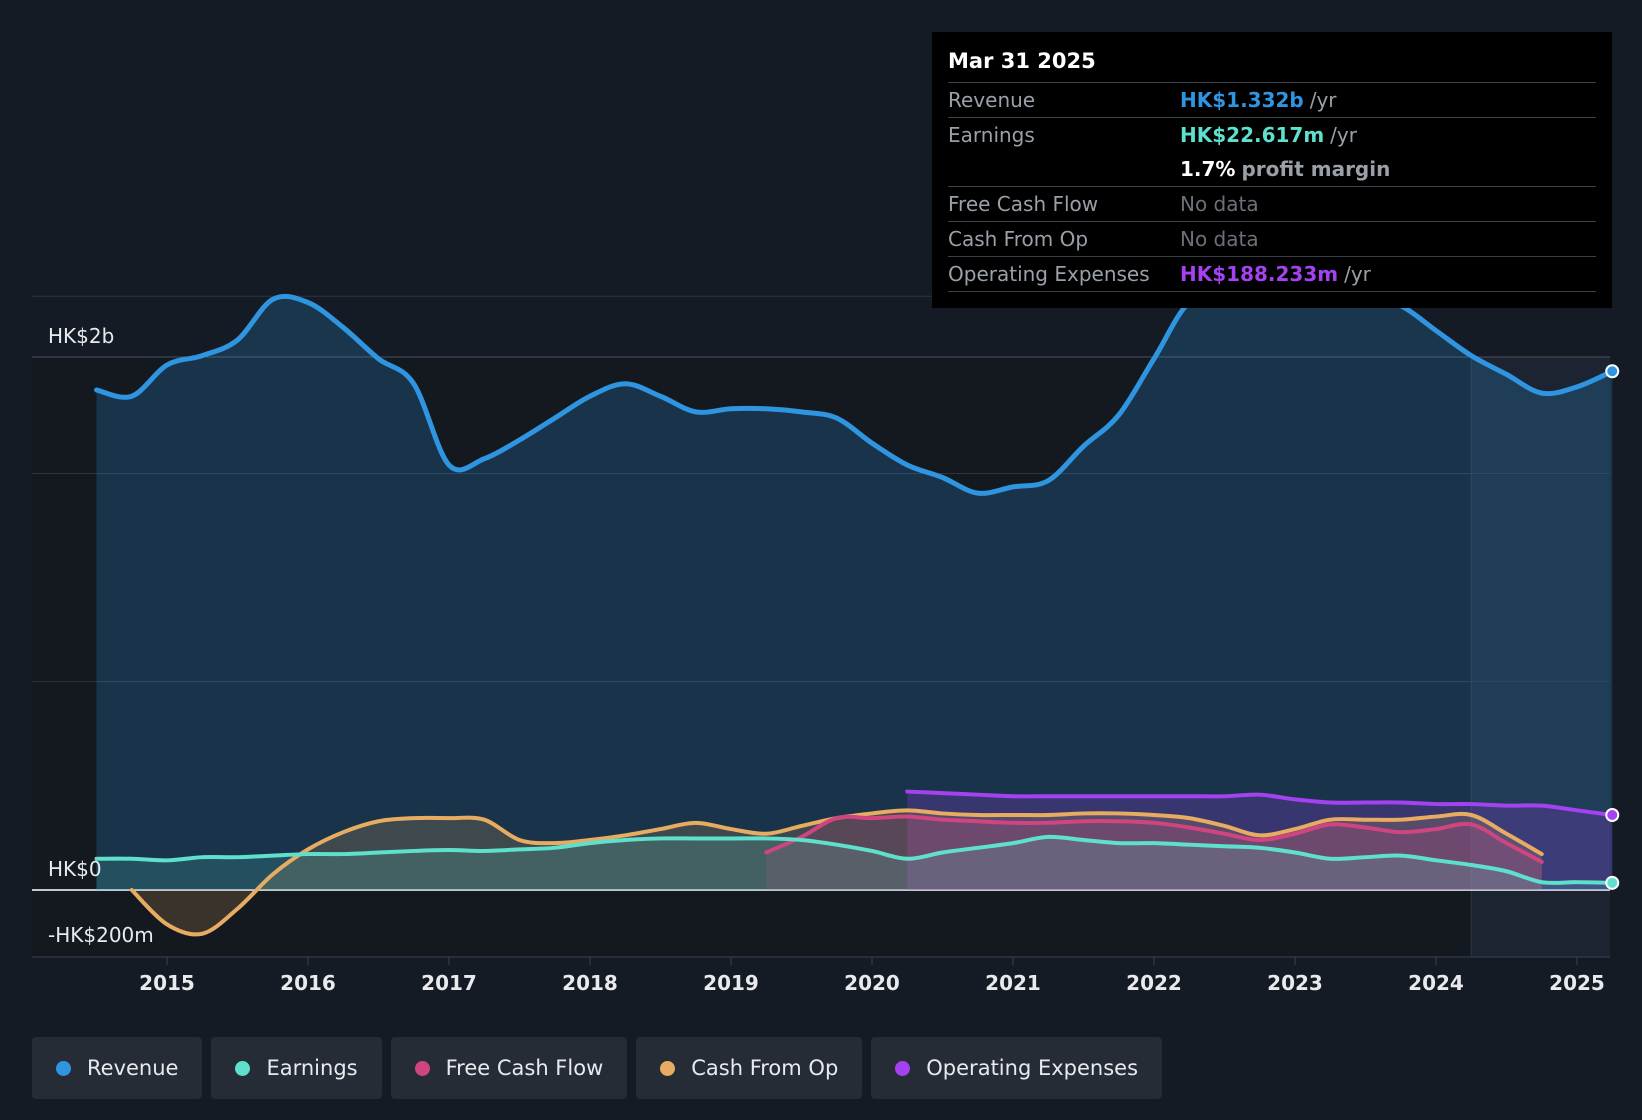  I want to click on x-tick-label: 2025, so click(1577, 983).